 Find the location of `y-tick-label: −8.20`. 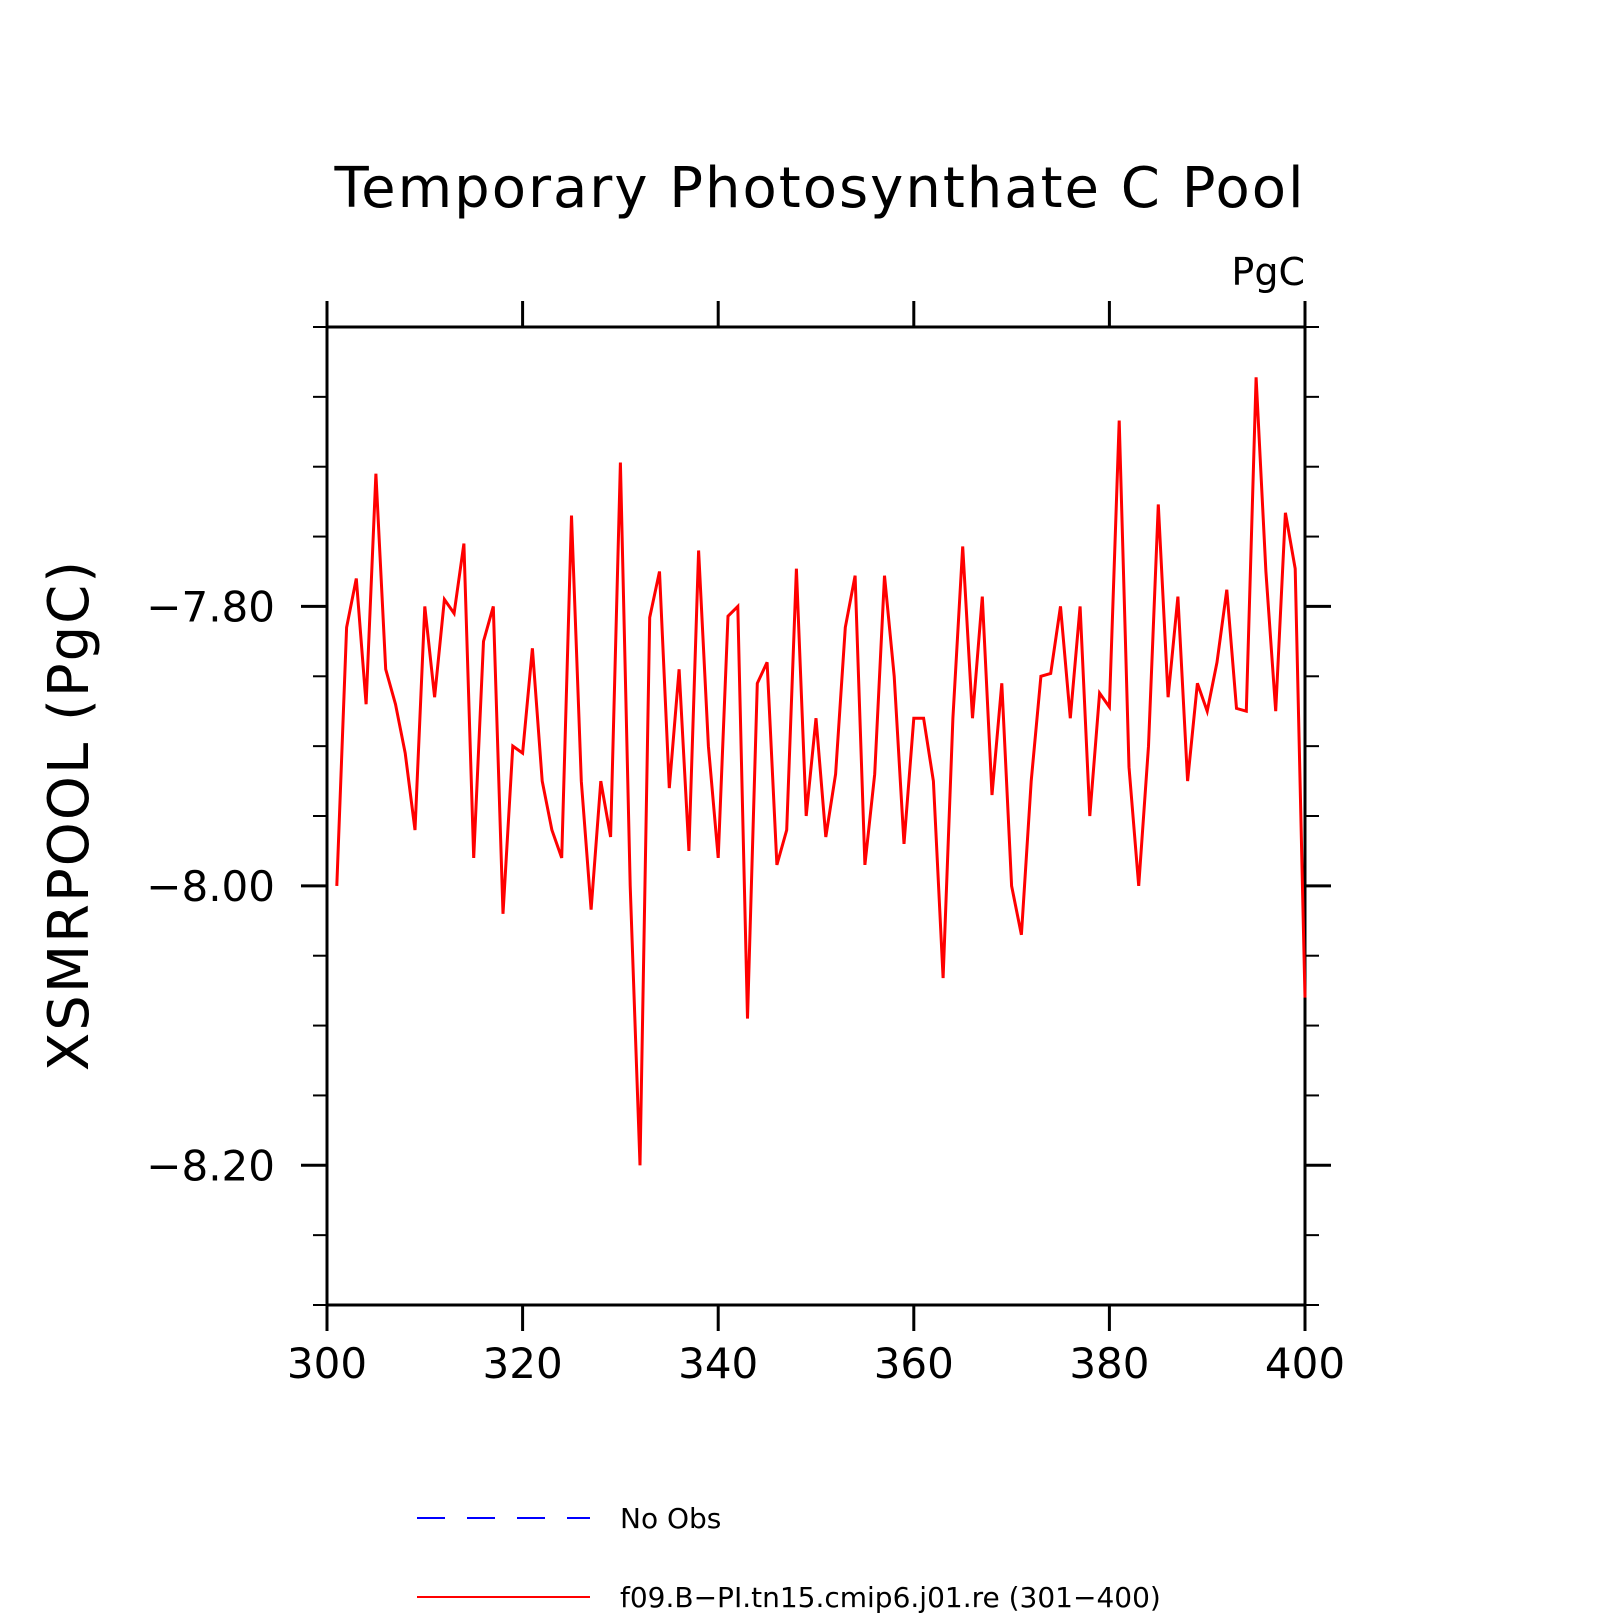

y-tick-label: −8.20 is located at coordinates (210, 1165).